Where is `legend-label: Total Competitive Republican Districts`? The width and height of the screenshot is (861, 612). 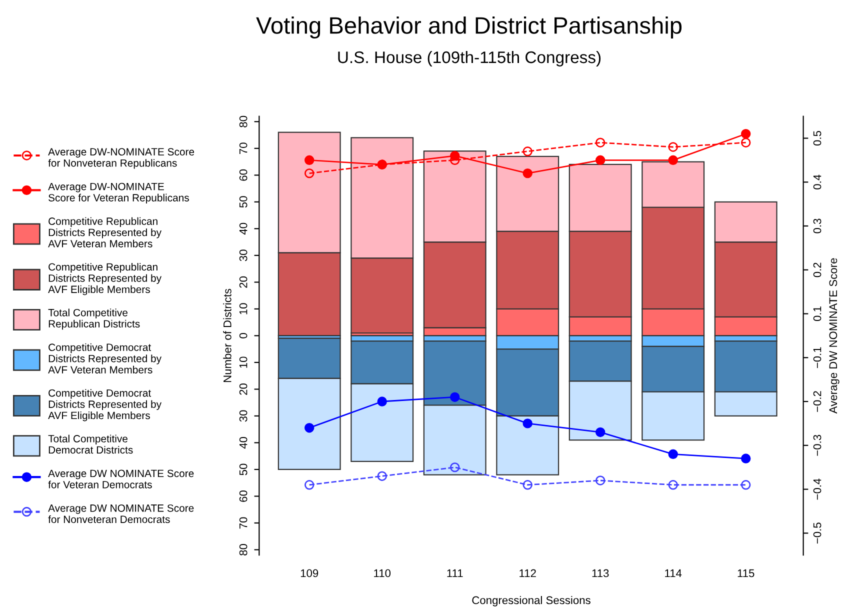
legend-label: Total Competitive Republican Districts is located at coordinates (94, 319).